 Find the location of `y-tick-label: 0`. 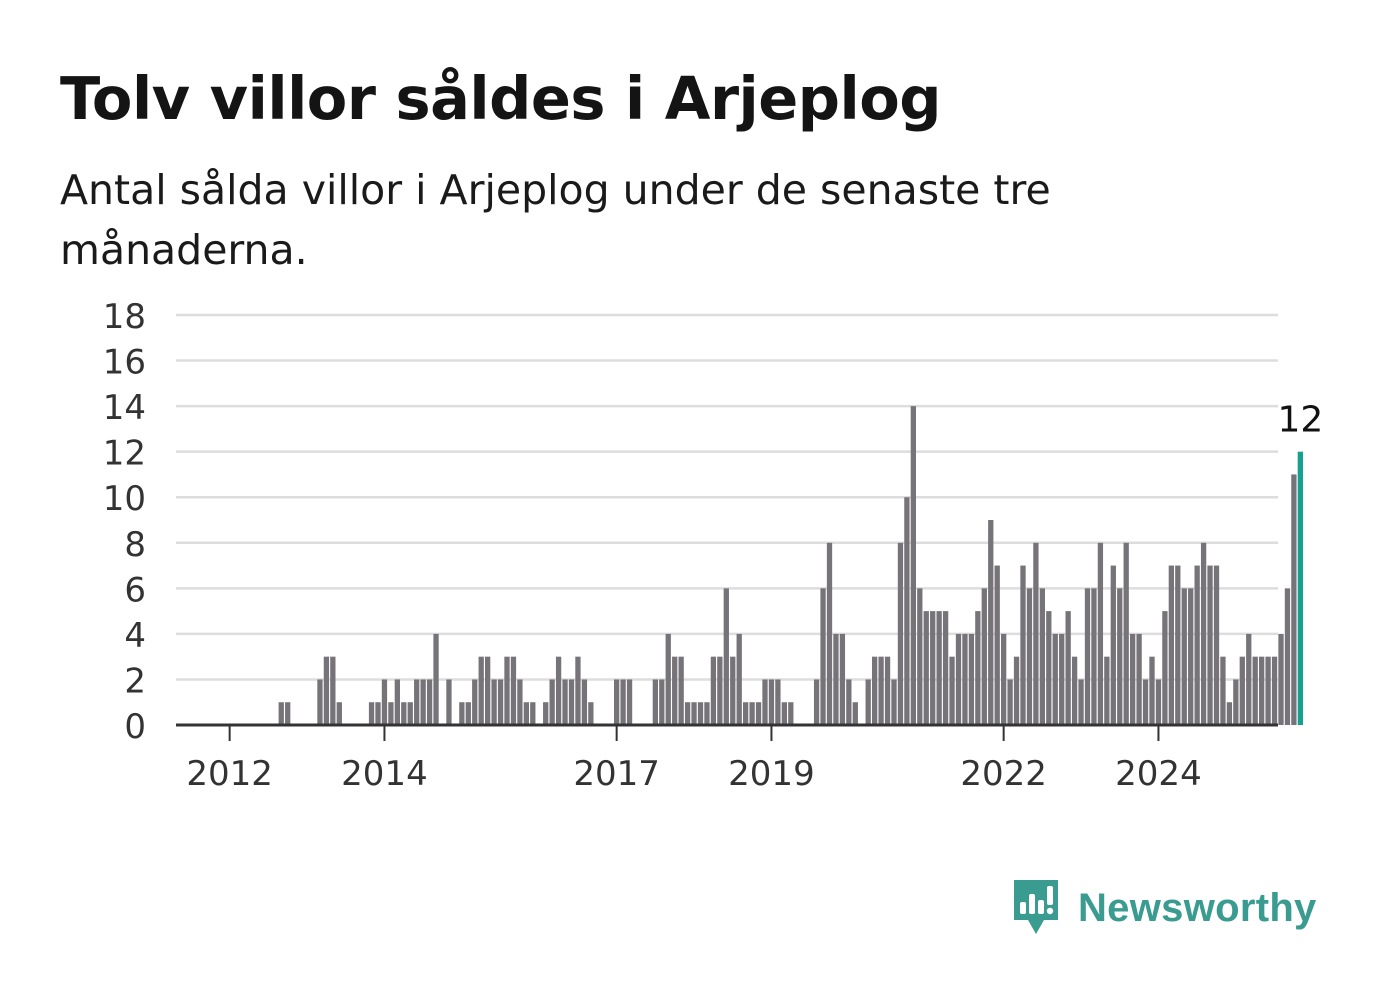

y-tick-label: 0 is located at coordinates (135, 727).